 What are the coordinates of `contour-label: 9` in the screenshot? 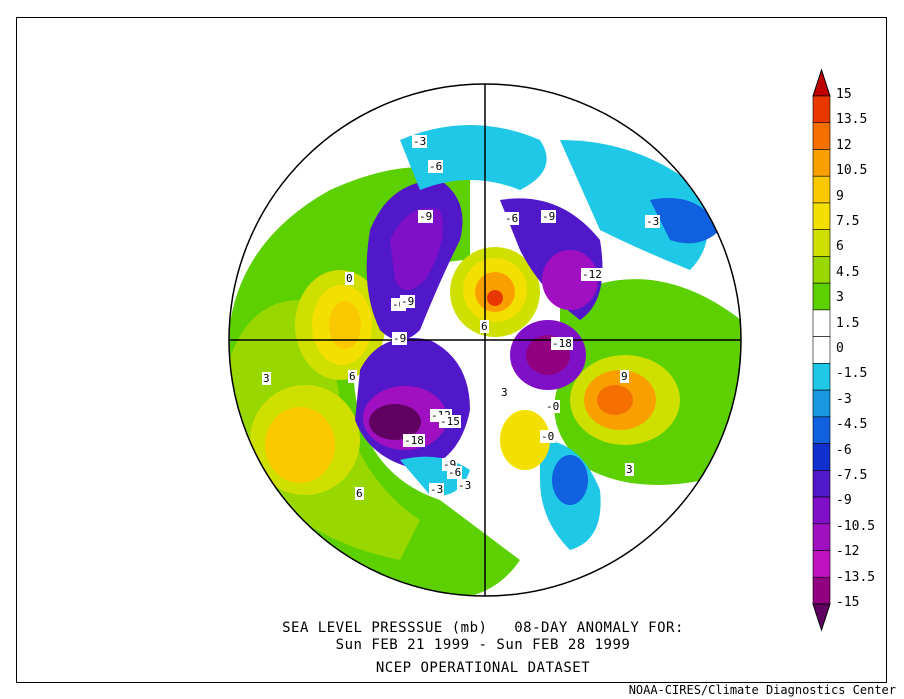 It's located at (624, 376).